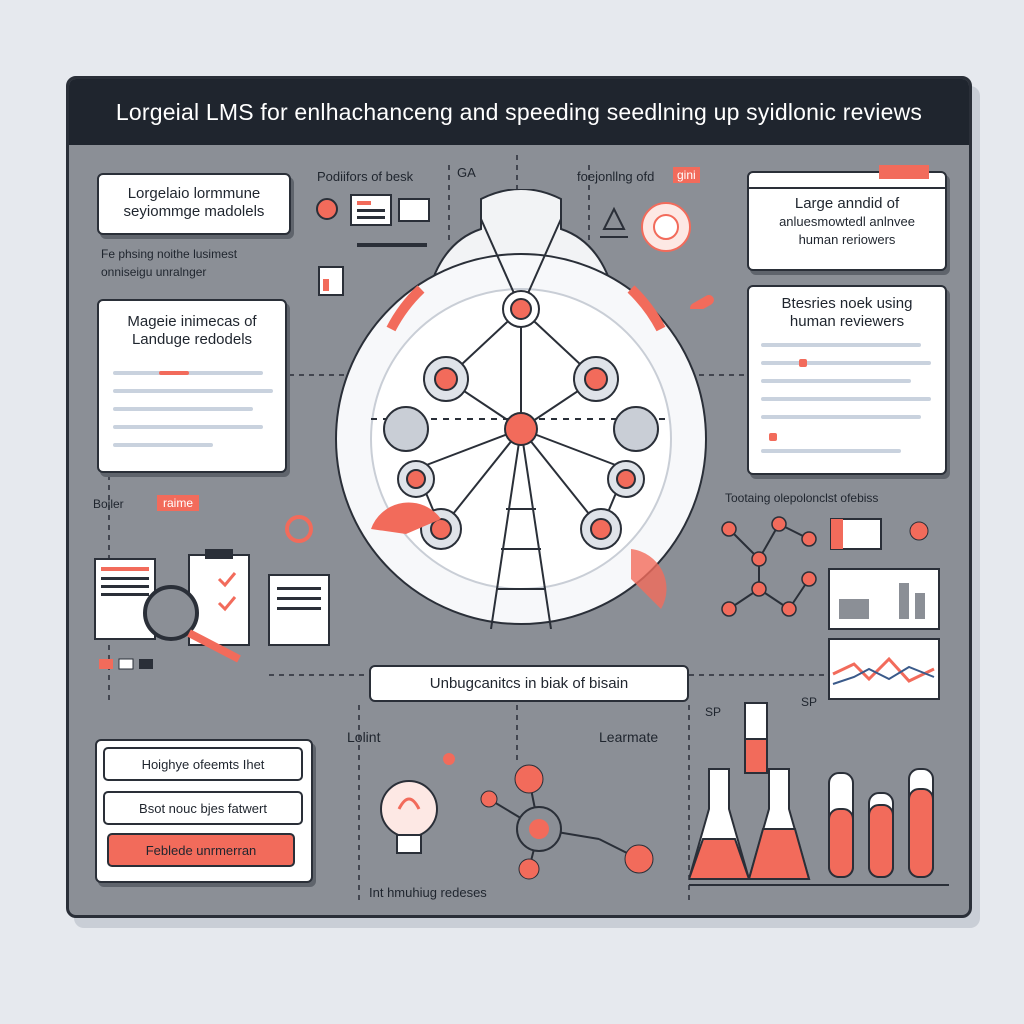 Image resolution: width=1024 pixels, height=1024 pixels. What do you see at coordinates (212, 592) in the screenshot?
I see `review-tools-illustration` at bounding box center [212, 592].